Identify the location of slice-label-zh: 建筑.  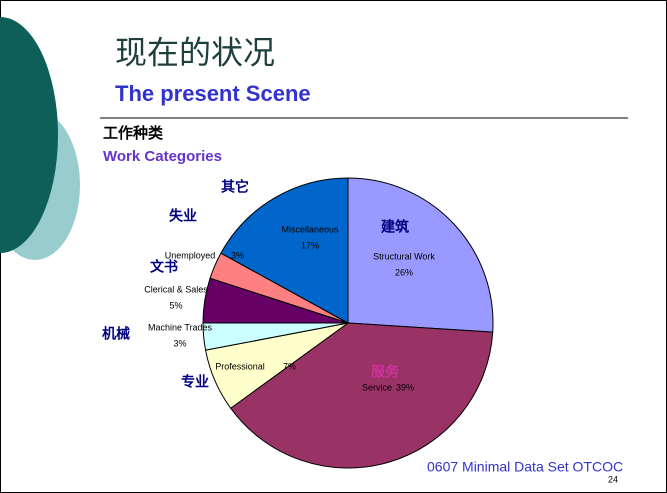
(395, 227).